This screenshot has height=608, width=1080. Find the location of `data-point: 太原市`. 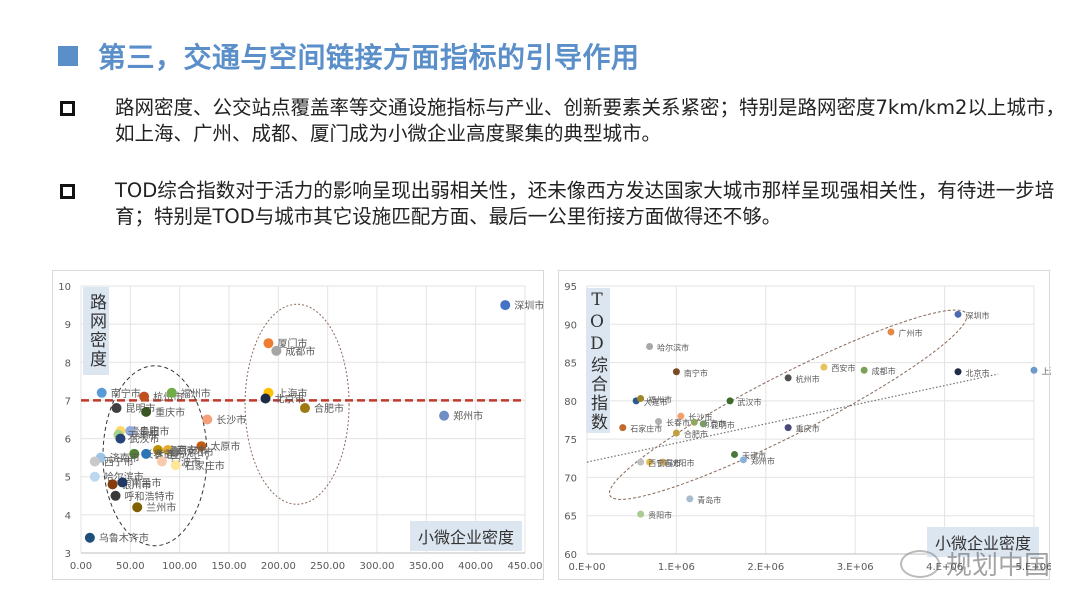

data-point: 太原市 is located at coordinates (218, 446).